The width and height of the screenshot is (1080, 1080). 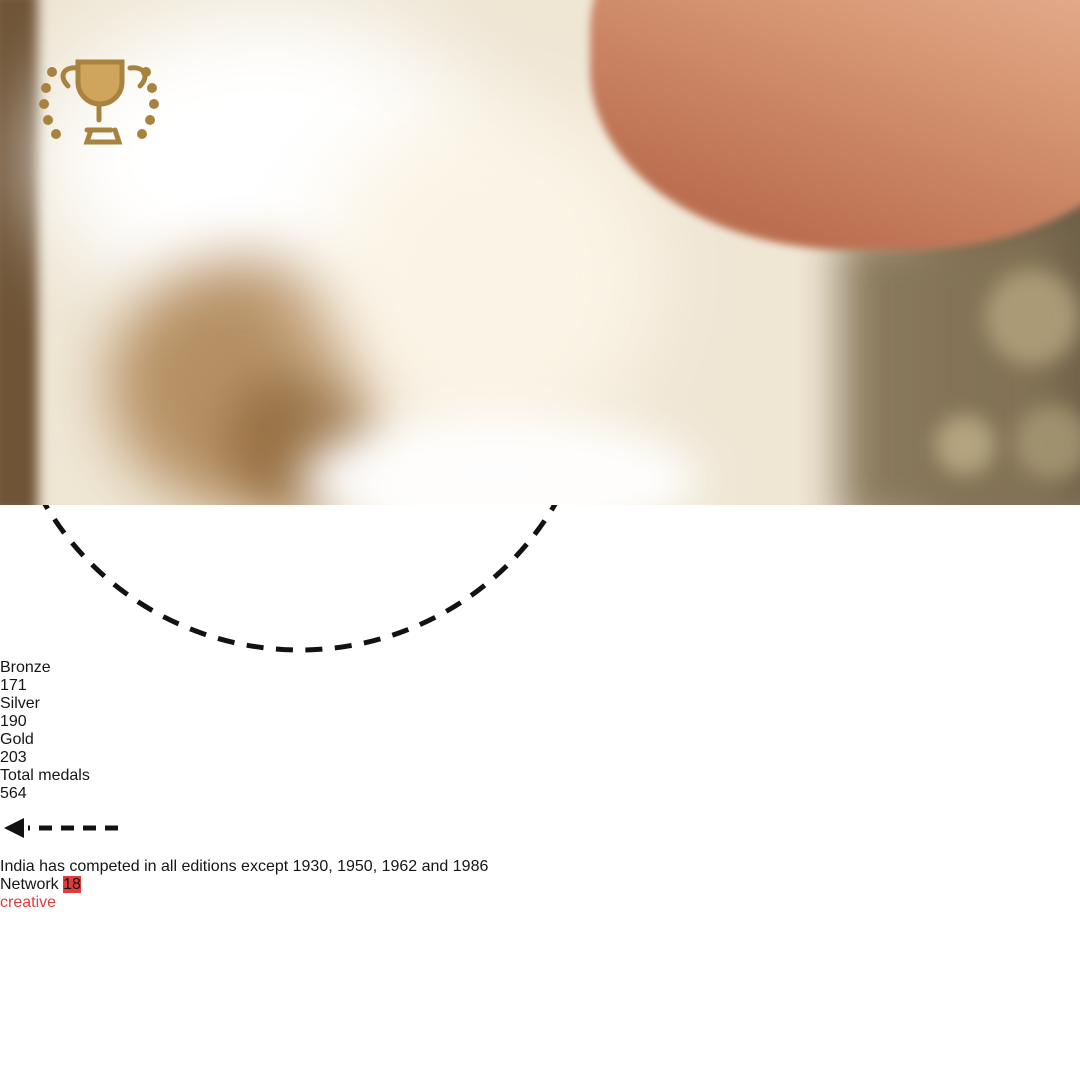 What do you see at coordinates (13, 685) in the screenshot?
I see `slice-value: 171` at bounding box center [13, 685].